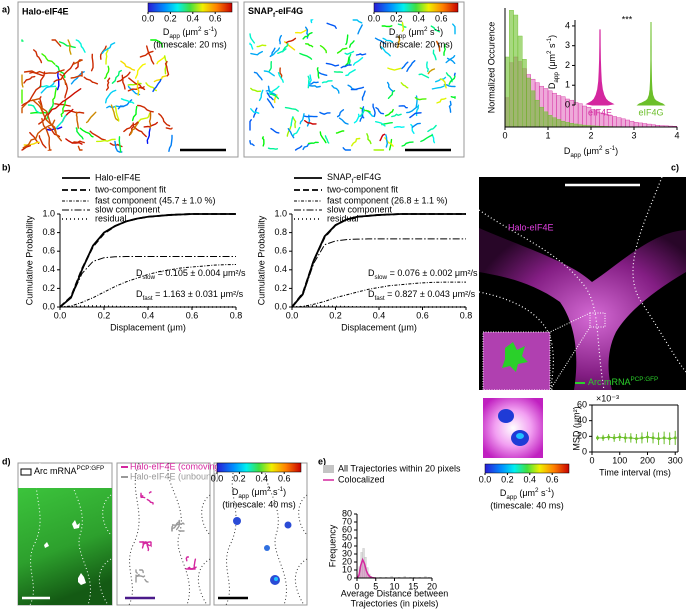 The width and height of the screenshot is (687, 609). Describe the element at coordinates (416, 33) in the screenshot. I see `colorbar-label: Dapp (μm2 s-1)` at that location.